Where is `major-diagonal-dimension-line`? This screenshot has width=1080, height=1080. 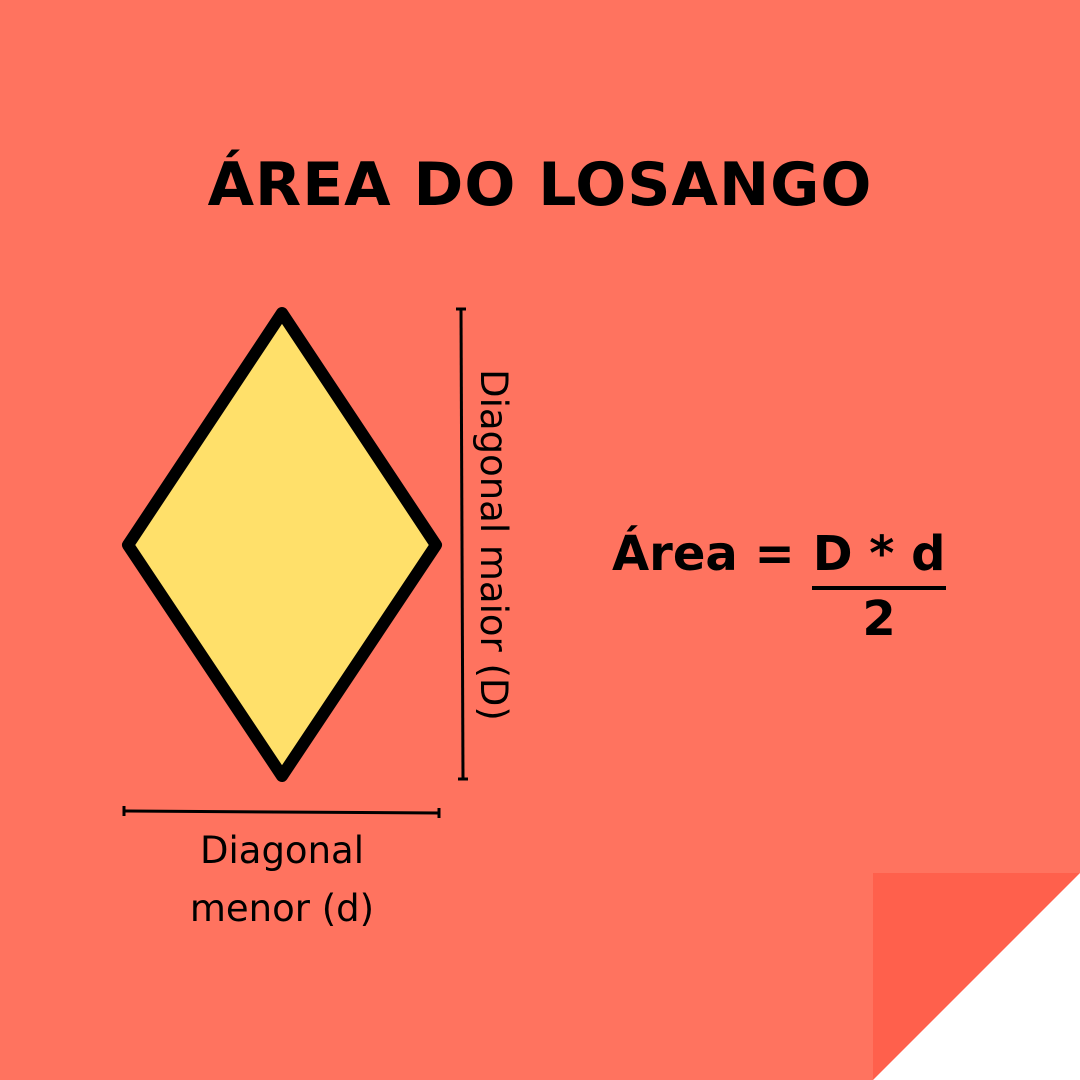
major-diagonal-dimension-line is located at coordinates (462, 544).